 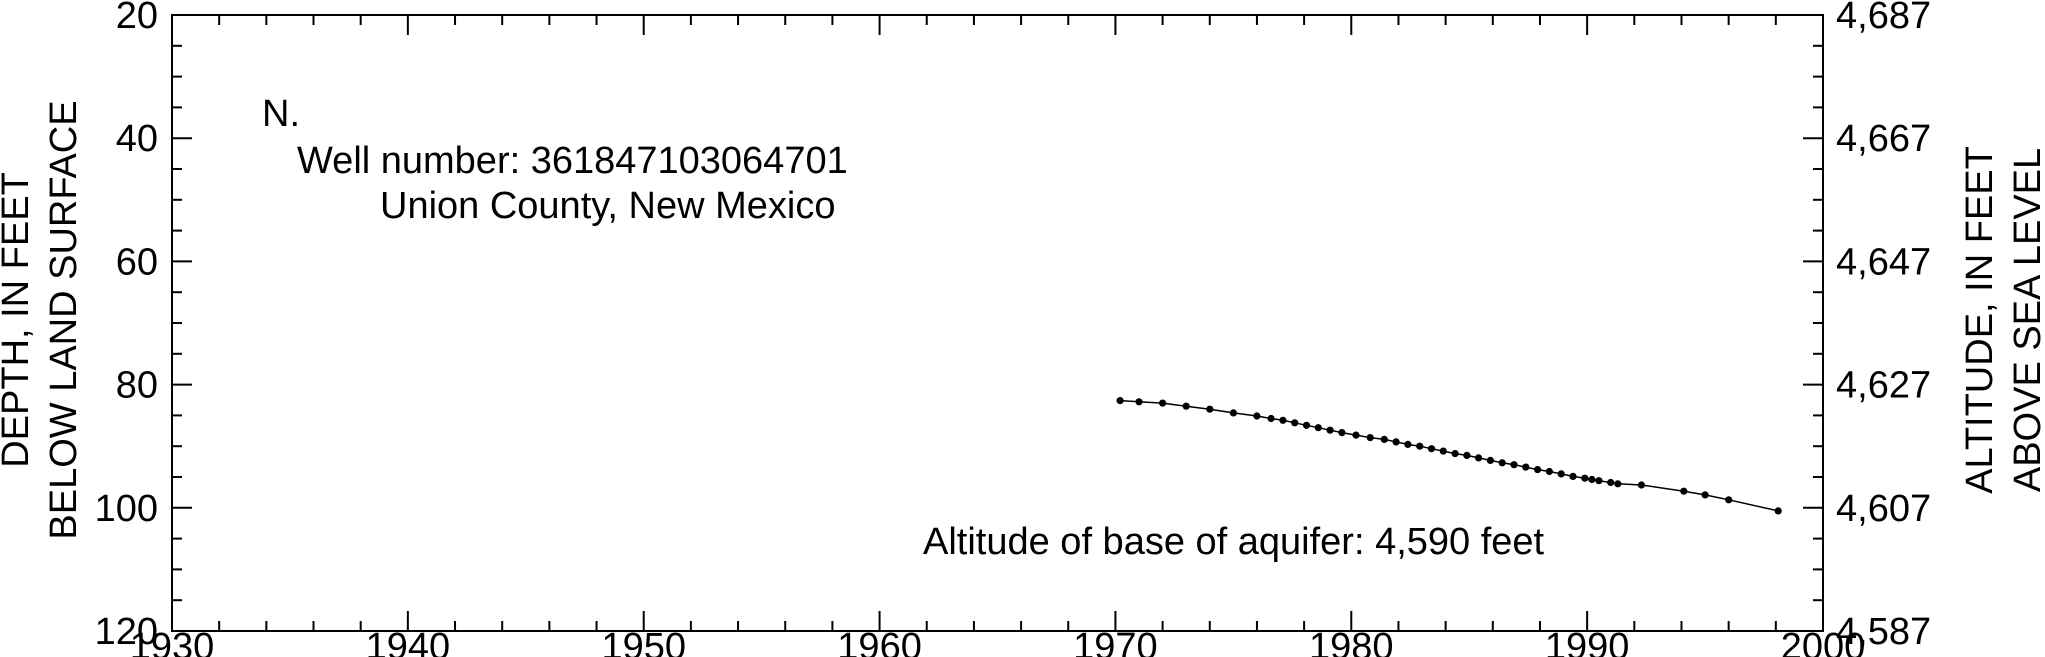 What do you see at coordinates (281, 114) in the screenshot?
I see `panel-letter: N.` at bounding box center [281, 114].